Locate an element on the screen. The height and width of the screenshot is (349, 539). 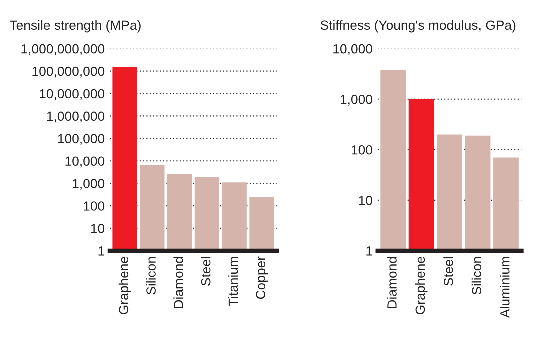
x-tick-label: Copper is located at coordinates (262, 278).